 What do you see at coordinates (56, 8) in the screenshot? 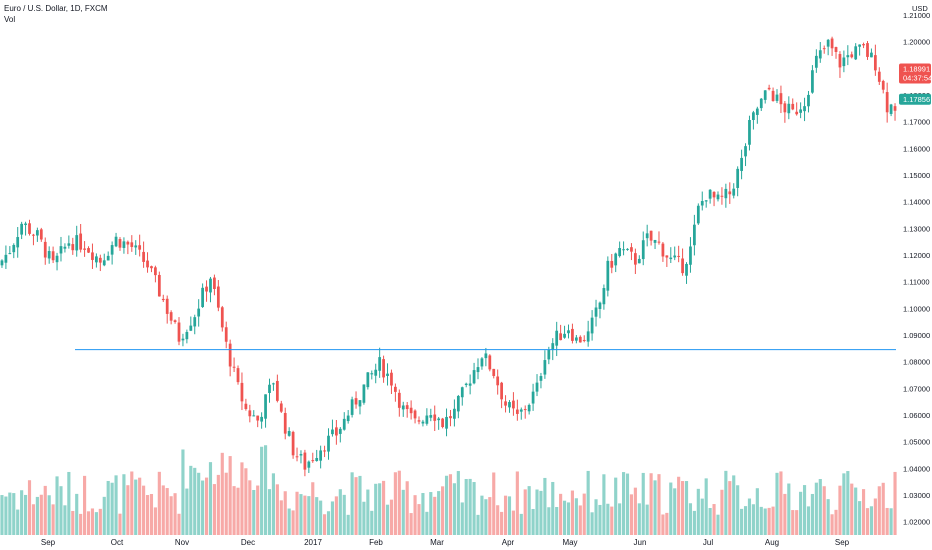
I see `symbol-title: Euro / U.S. Dollar, 1D, FXCM` at bounding box center [56, 8].